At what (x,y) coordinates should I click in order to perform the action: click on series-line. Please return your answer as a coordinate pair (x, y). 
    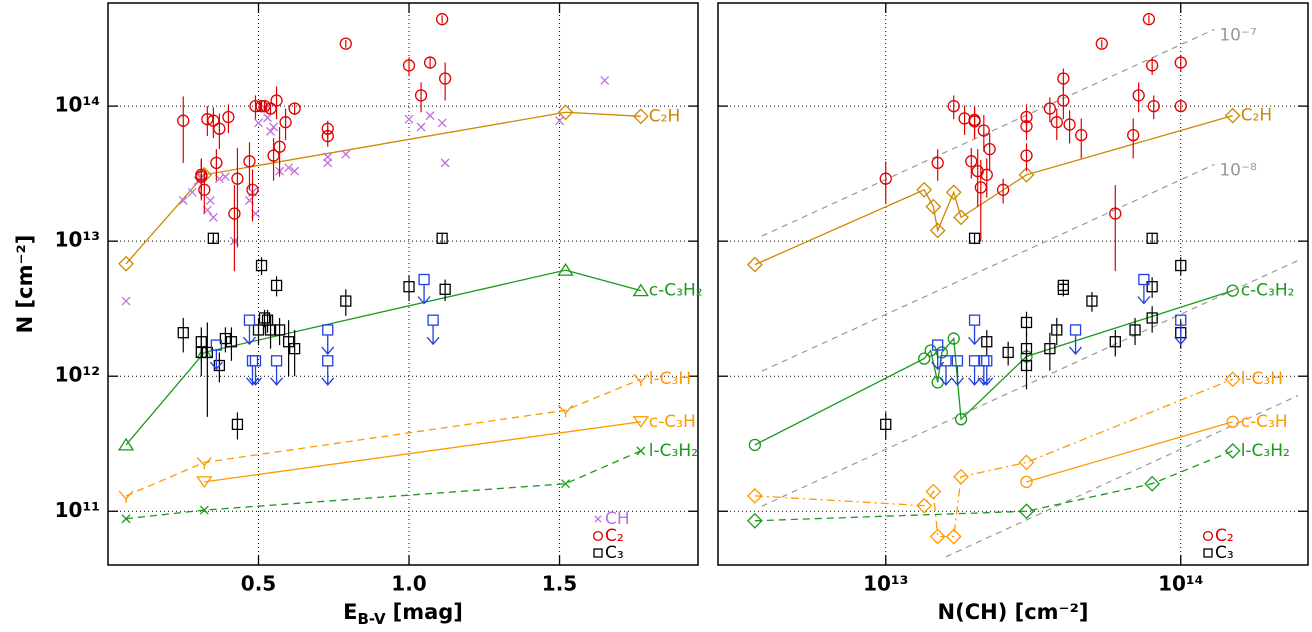
    Looking at the image, I should click on (422, 452).